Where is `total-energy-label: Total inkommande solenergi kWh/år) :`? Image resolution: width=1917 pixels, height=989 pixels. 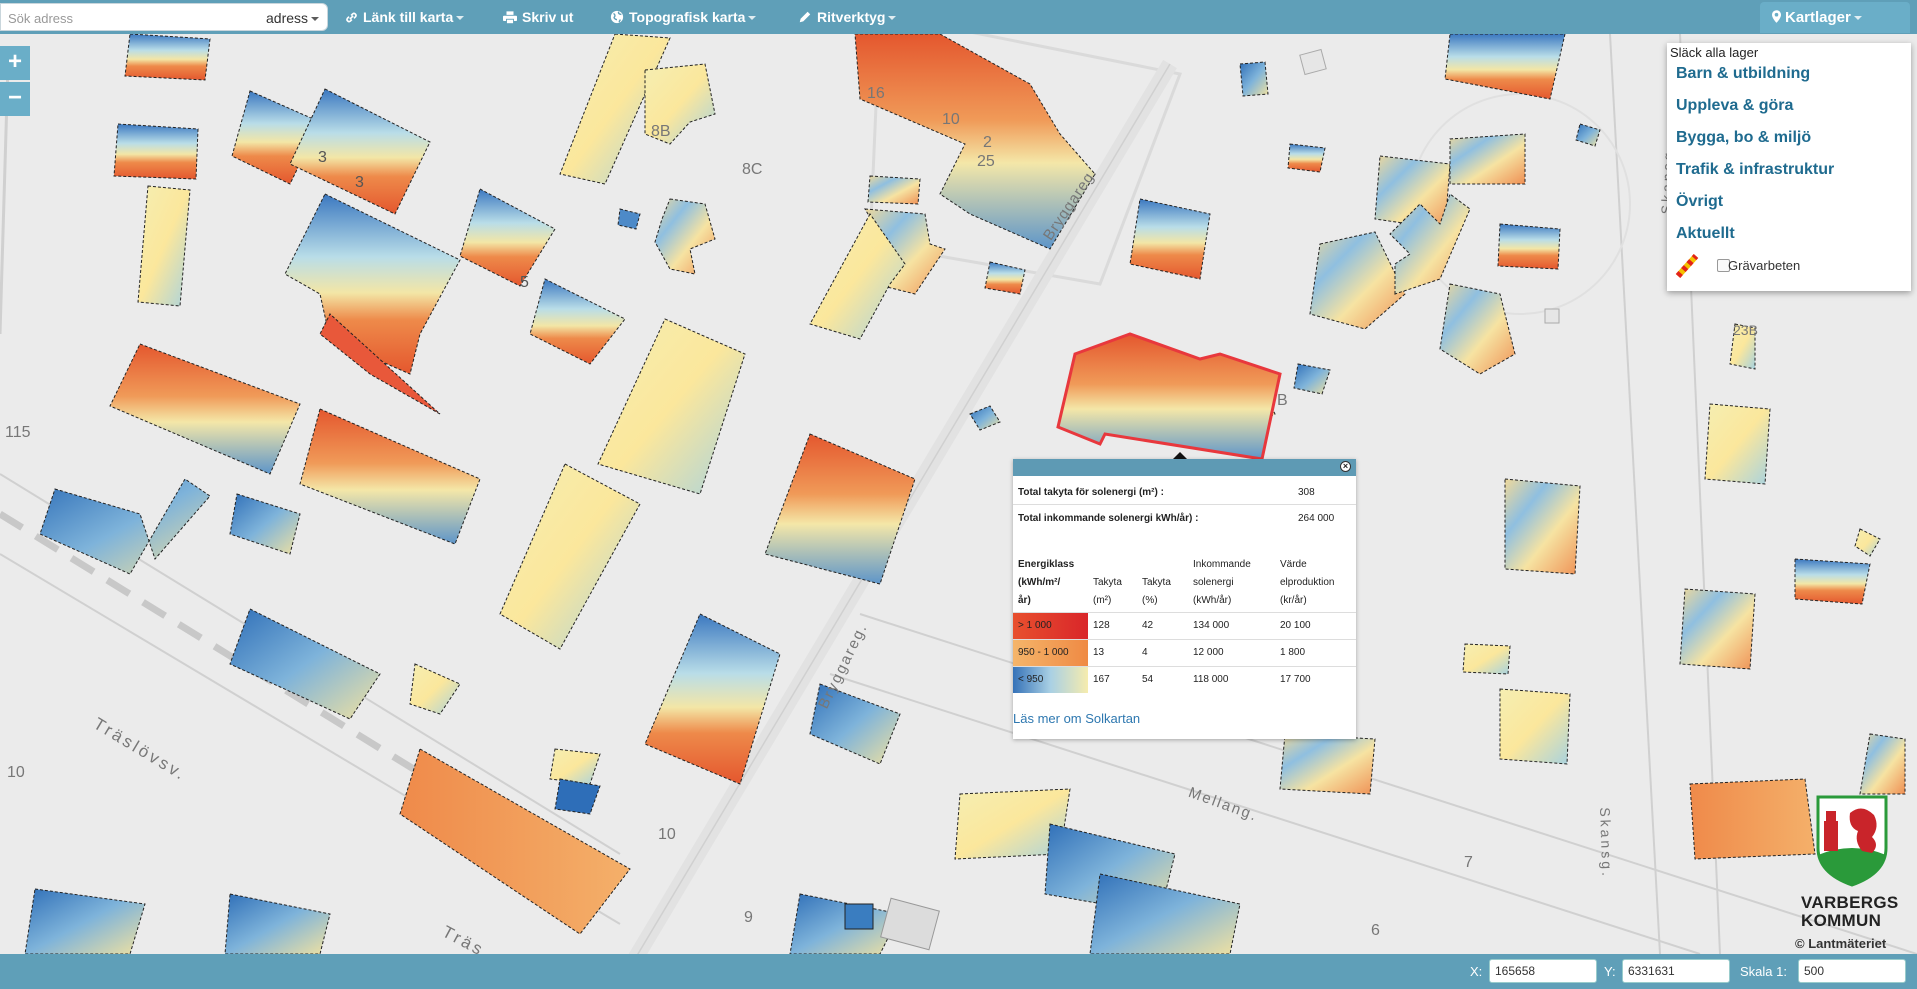
total-energy-label: Total inkommande solenergi kWh/år) : is located at coordinates (1108, 518).